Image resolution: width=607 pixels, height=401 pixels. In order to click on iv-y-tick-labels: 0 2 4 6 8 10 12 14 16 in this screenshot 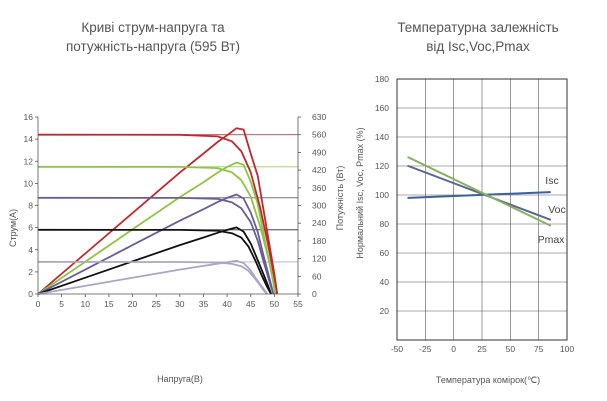, I will do `click(31, 205)`.